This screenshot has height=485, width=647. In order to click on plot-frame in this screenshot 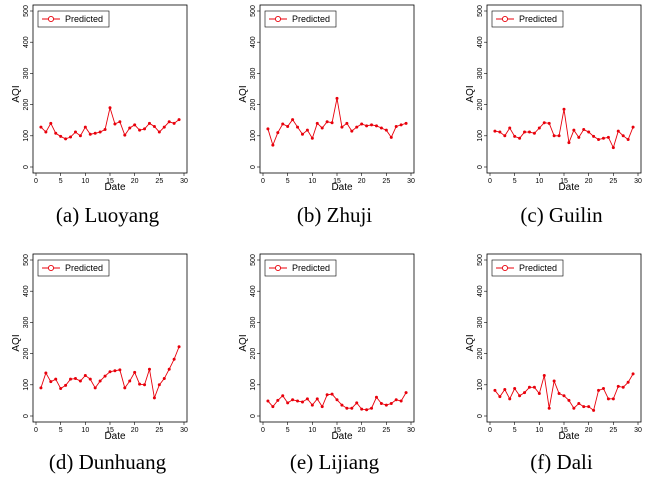, I will do `click(337, 89)`.